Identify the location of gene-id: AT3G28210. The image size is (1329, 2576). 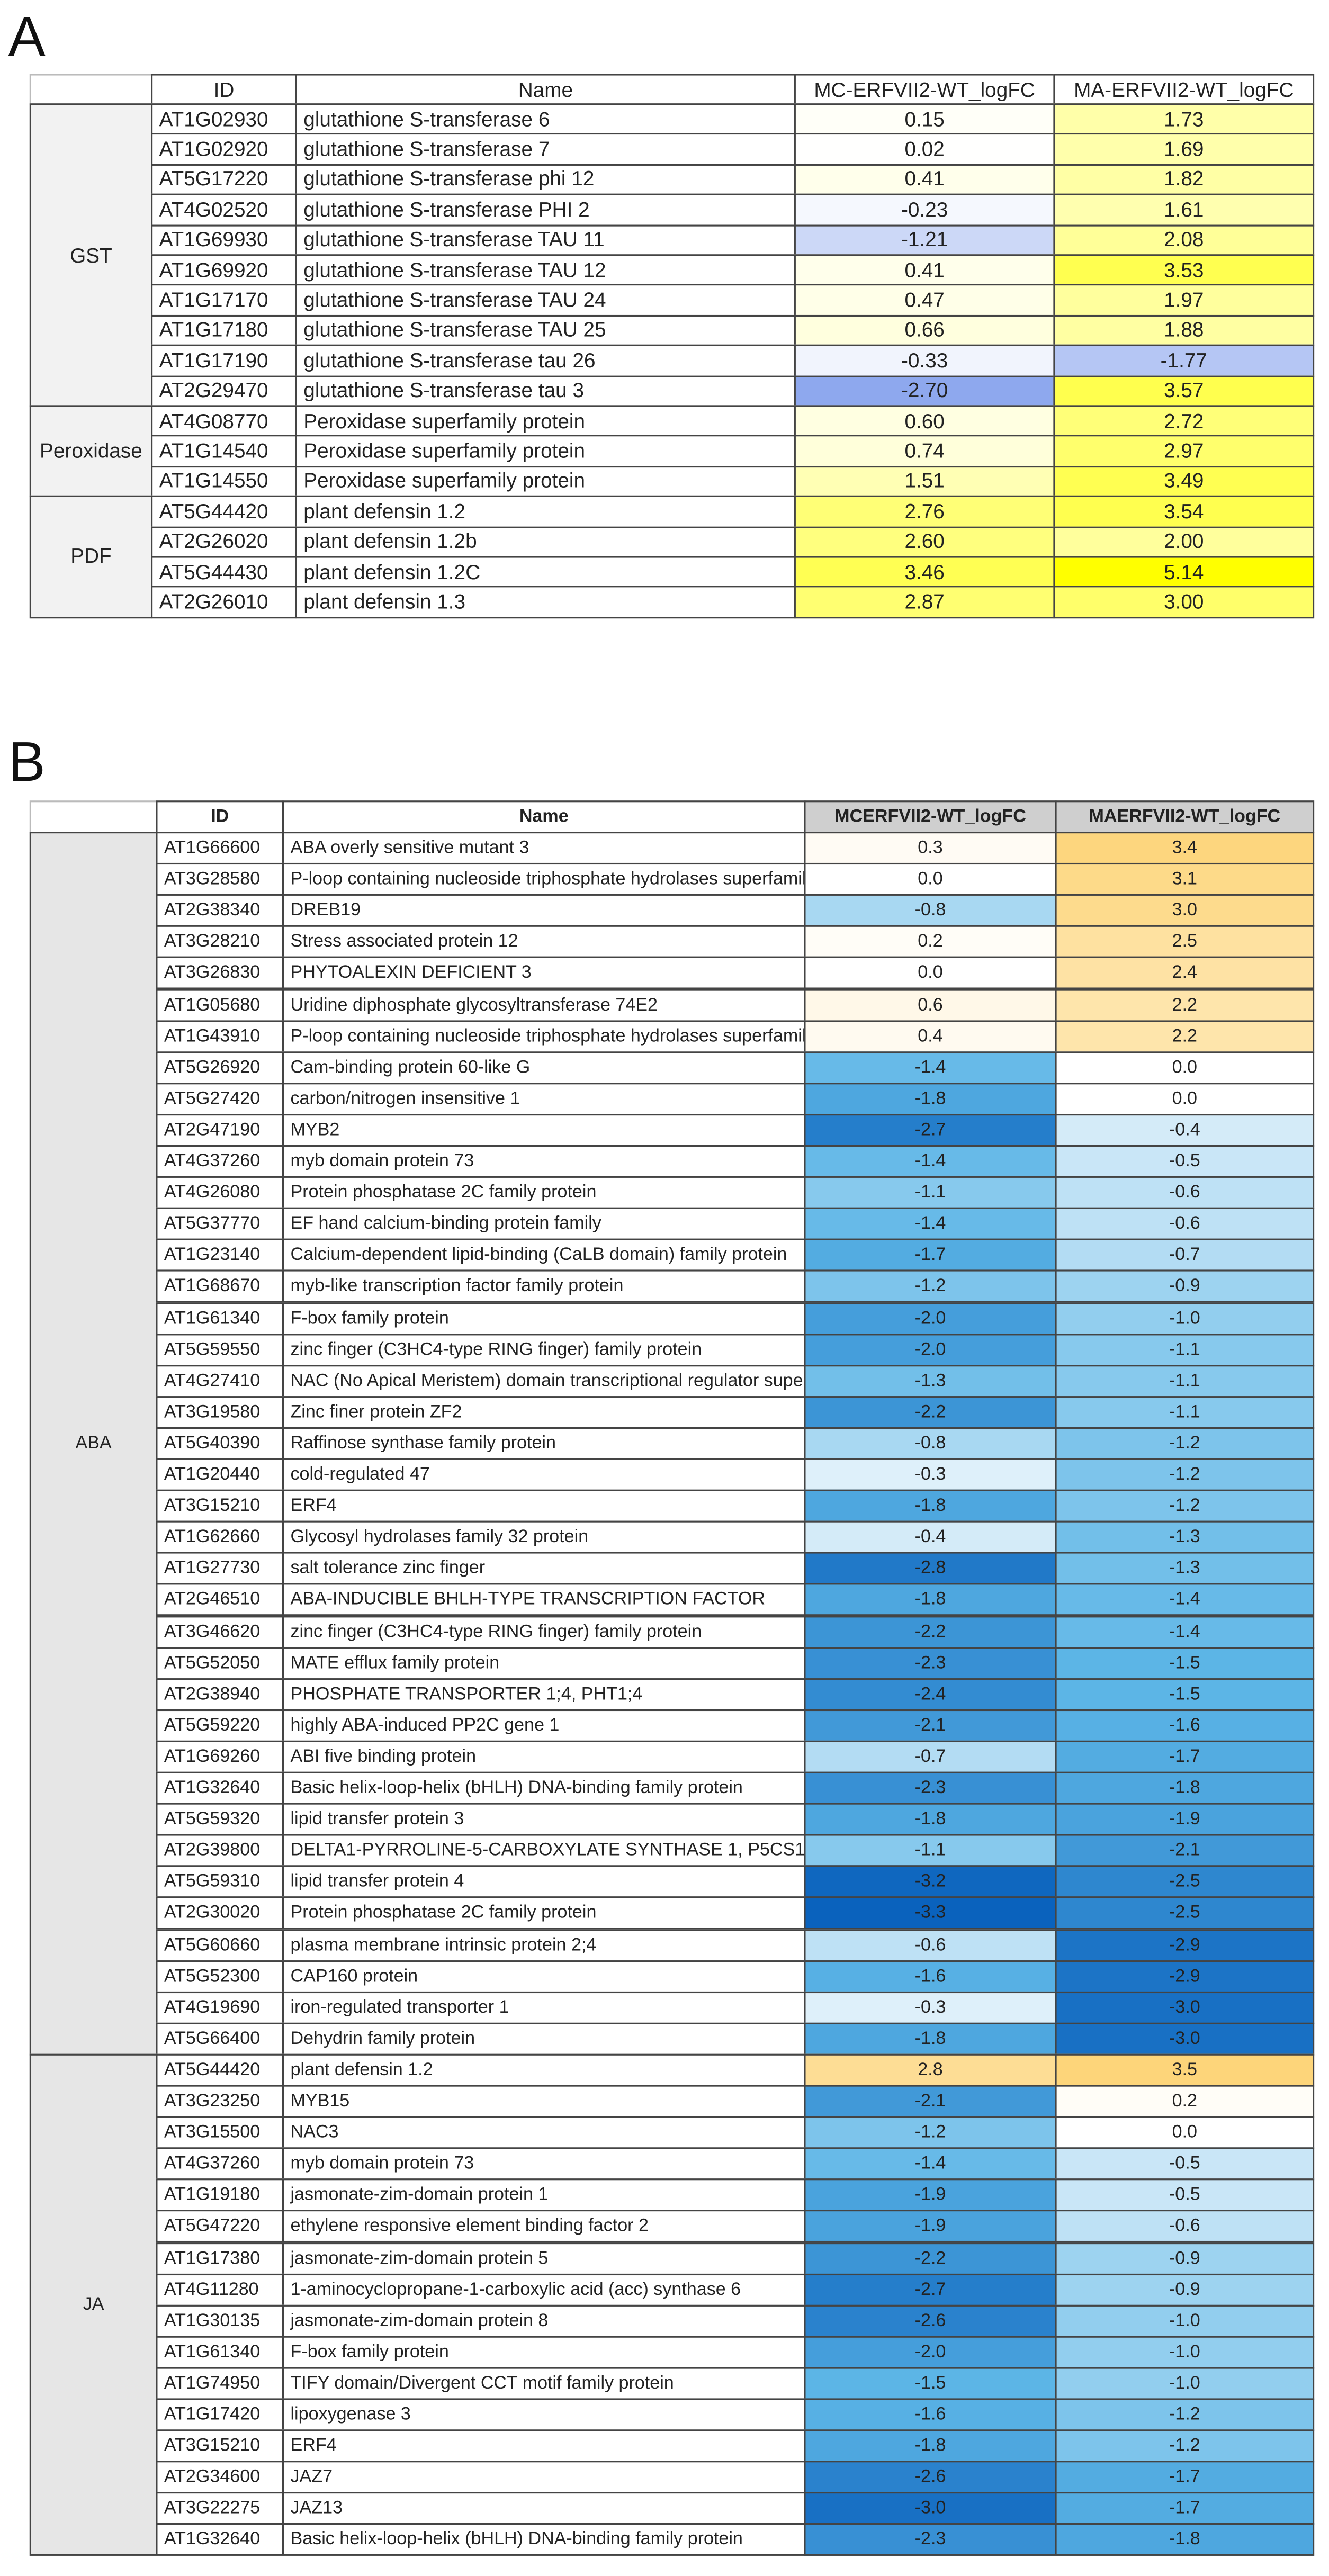
(220, 942).